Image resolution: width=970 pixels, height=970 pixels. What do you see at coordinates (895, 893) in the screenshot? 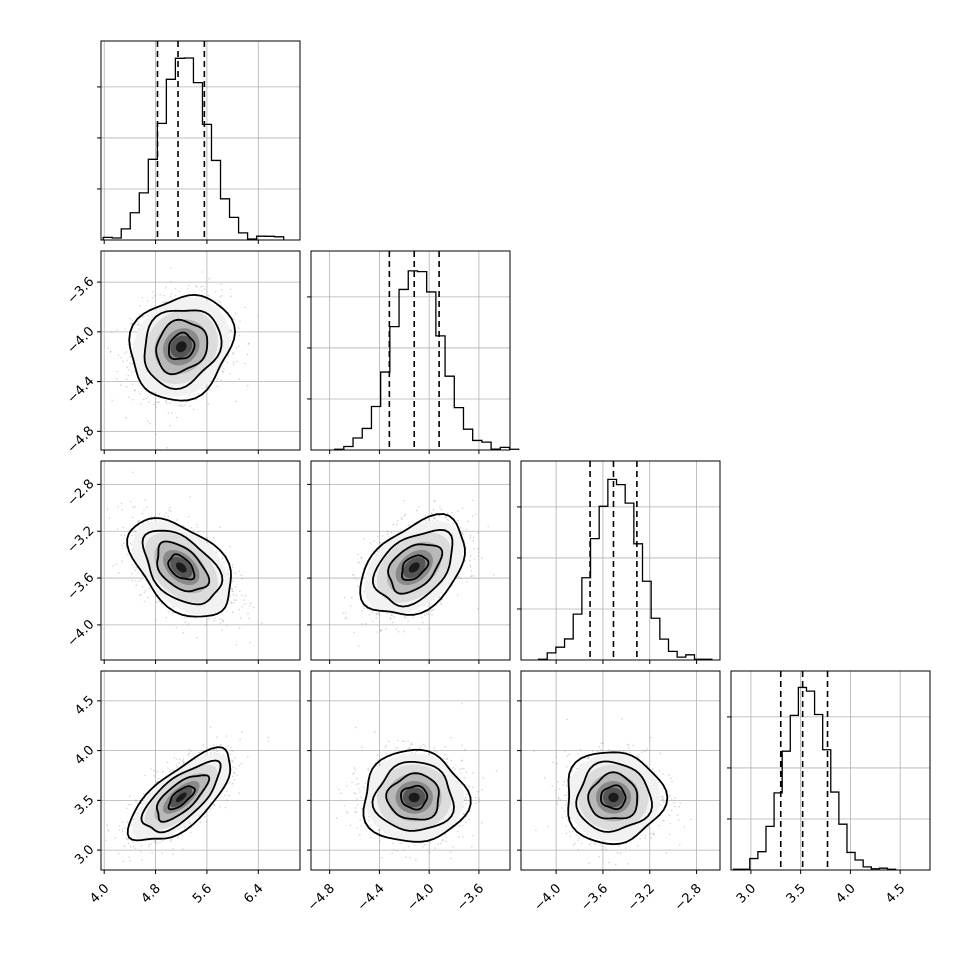
I see `x-tick-label: 4.5` at bounding box center [895, 893].